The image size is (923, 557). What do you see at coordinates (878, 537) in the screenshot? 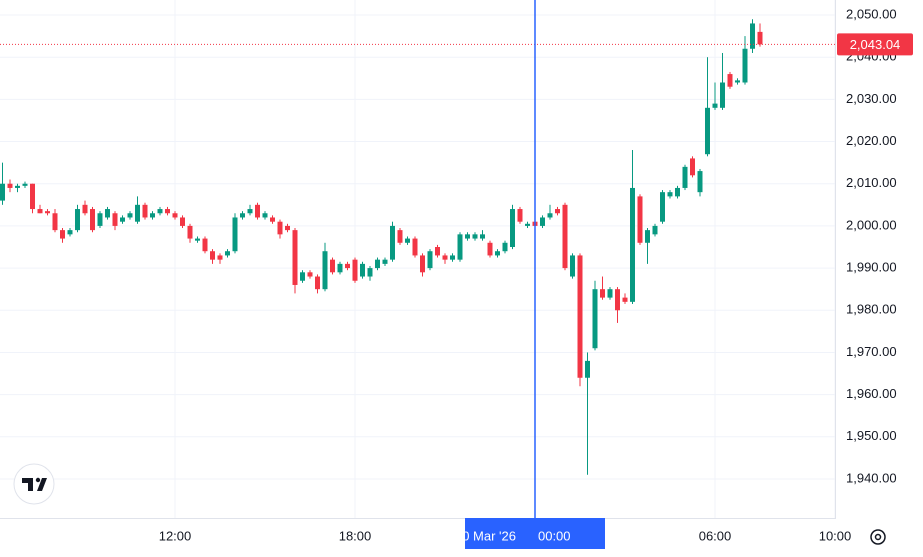
I see `settings-icon` at bounding box center [878, 537].